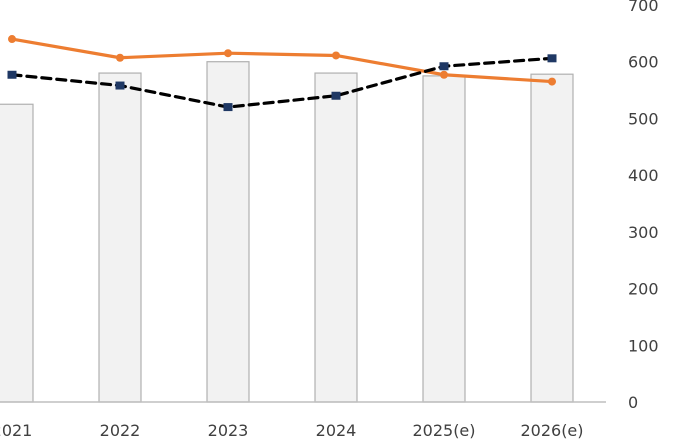  What do you see at coordinates (228, 107) in the screenshot?
I see `line-2-point-2023` at bounding box center [228, 107].